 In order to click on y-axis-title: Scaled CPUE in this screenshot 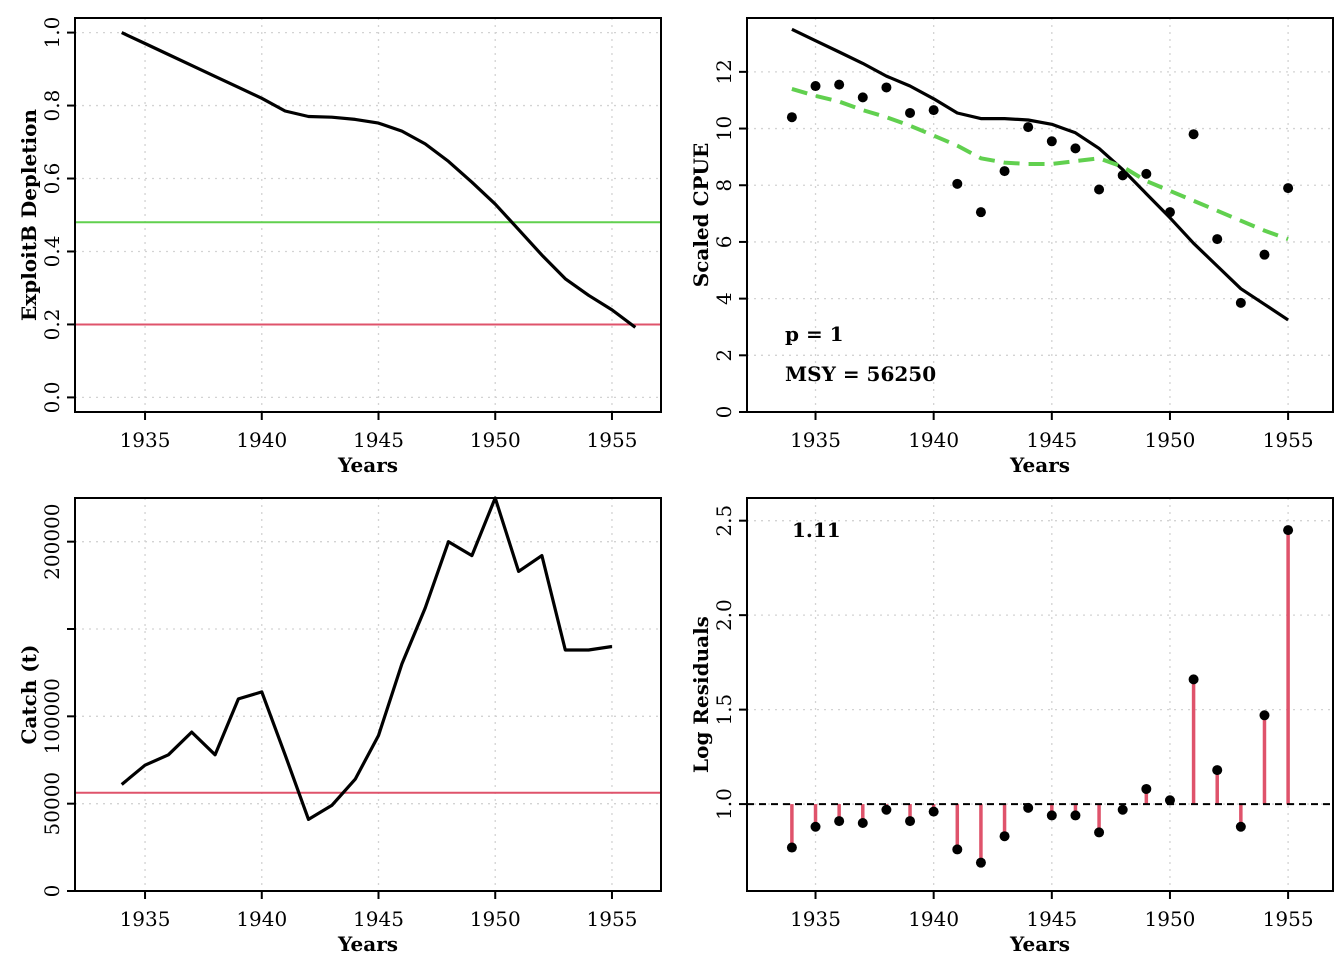, I will do `click(701, 215)`.